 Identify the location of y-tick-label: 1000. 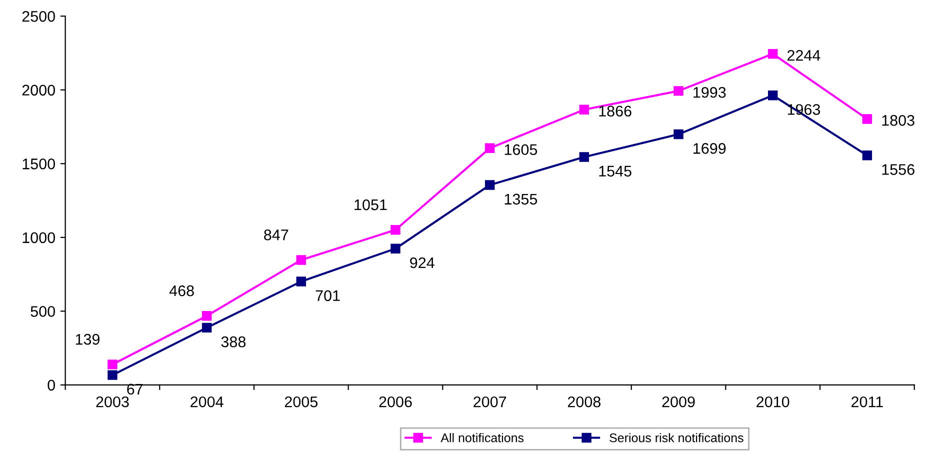
(38, 238).